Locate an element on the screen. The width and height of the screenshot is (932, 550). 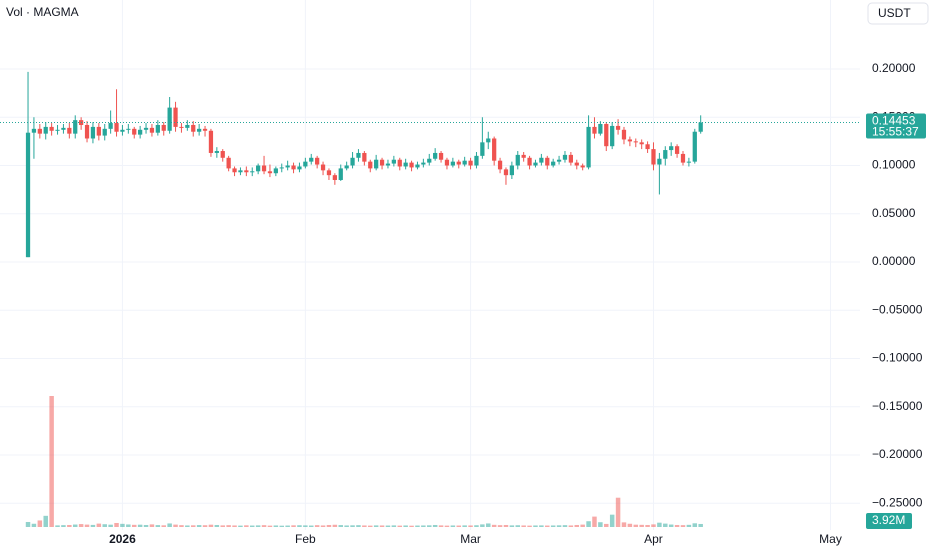
y-tick-label: 0.10000 is located at coordinates (894, 165).